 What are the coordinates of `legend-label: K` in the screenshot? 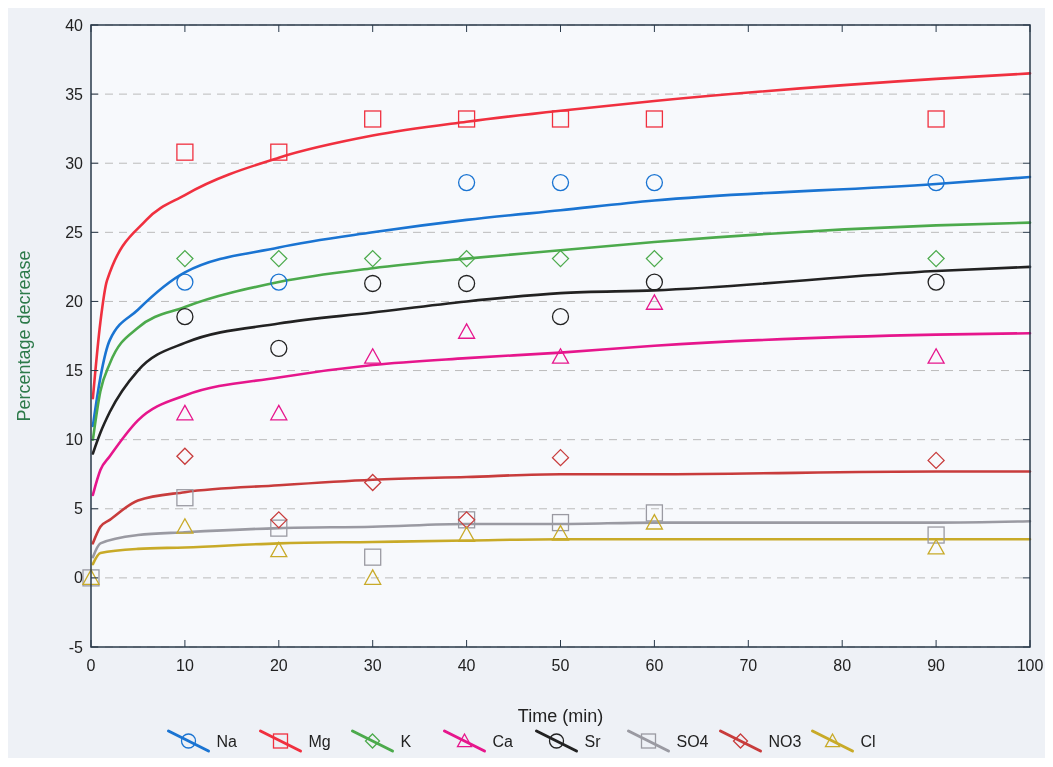 It's located at (406, 741).